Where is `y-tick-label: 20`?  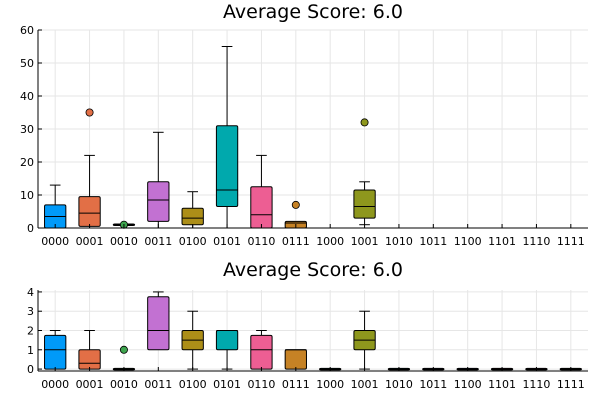 y-tick-label: 20 is located at coordinates (27, 162).